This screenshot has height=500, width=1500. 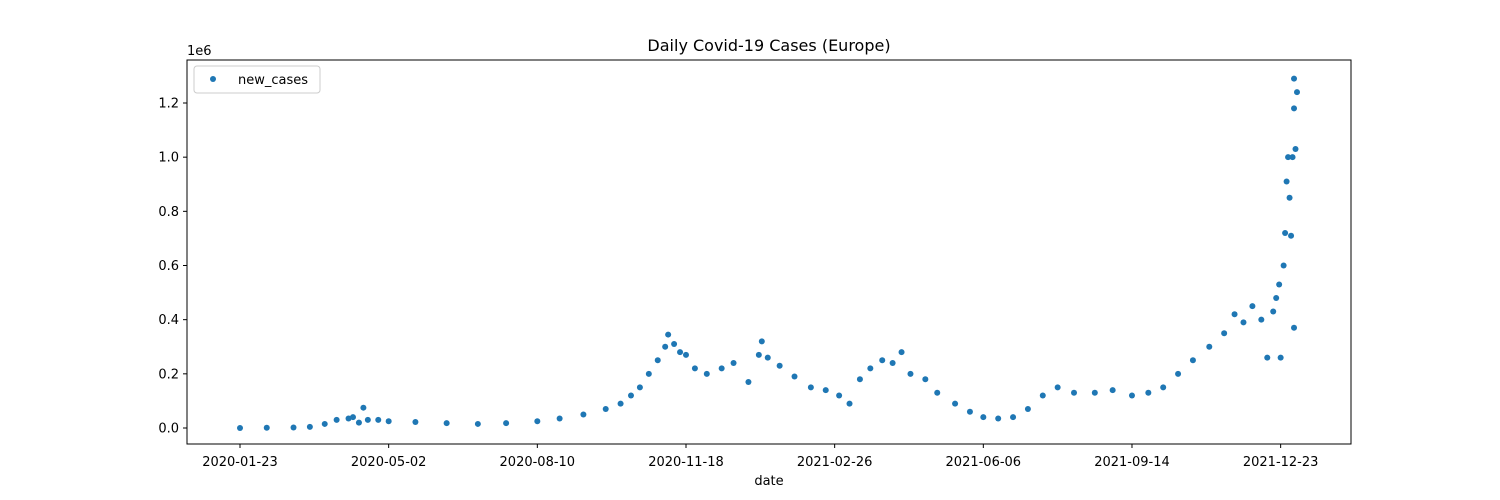 What do you see at coordinates (168, 320) in the screenshot?
I see `y-tick-label: 0.4` at bounding box center [168, 320].